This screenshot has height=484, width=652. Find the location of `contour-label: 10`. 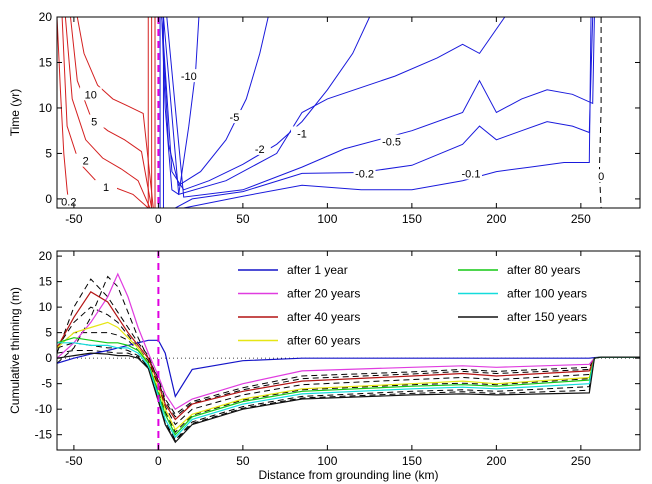

contour-label: 10 is located at coordinates (91, 95).